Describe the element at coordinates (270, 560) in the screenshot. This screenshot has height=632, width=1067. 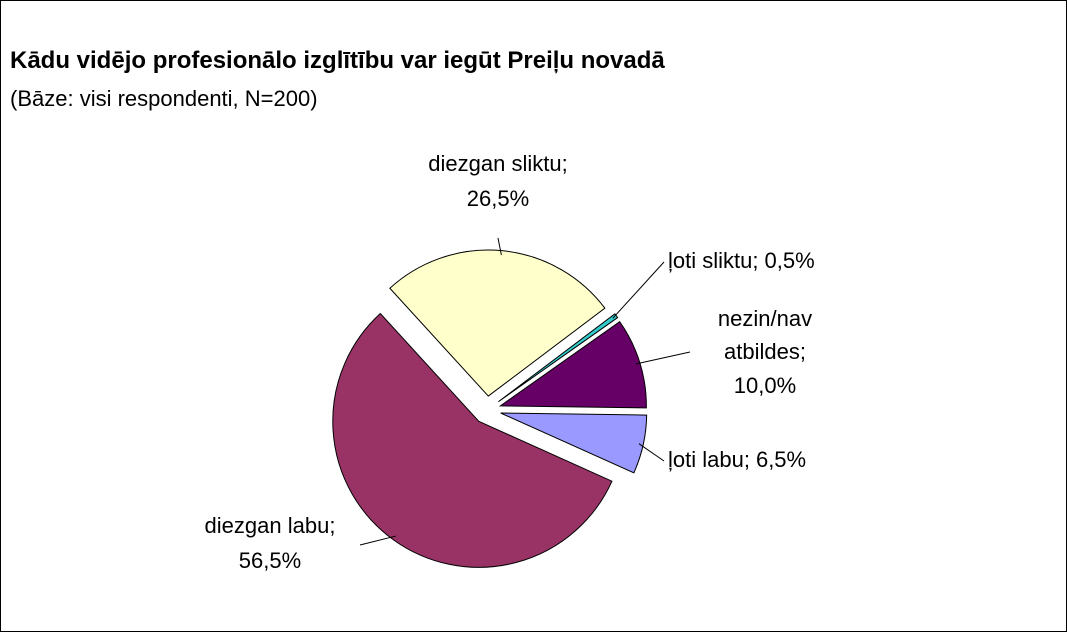
I see `label-value: 56,5%` at that location.